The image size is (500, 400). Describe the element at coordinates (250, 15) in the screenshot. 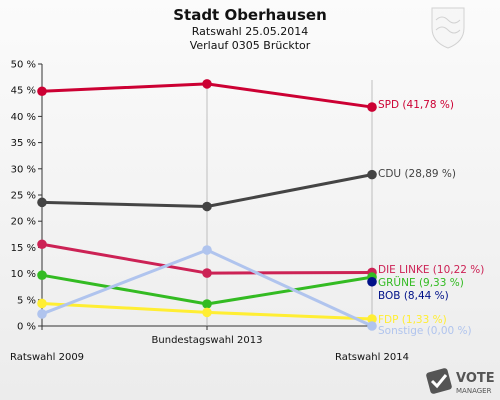

I see `chart-title: Stadt Oberhausen` at that location.